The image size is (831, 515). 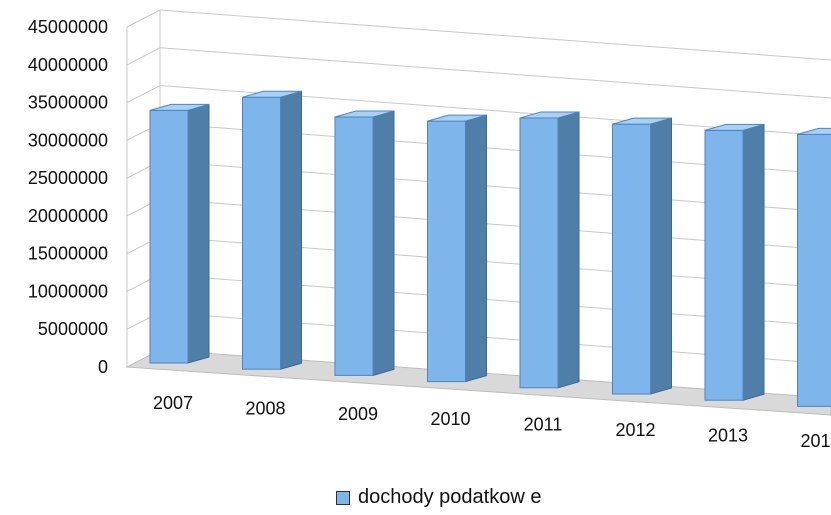 I want to click on y-tick-label: 30000000, so click(x=68, y=140).